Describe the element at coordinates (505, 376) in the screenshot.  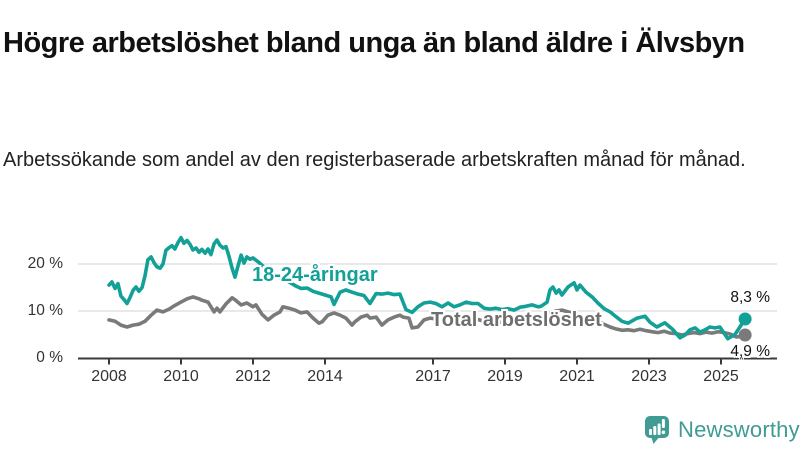
I see `x-tick-label-2019: 2019` at that location.